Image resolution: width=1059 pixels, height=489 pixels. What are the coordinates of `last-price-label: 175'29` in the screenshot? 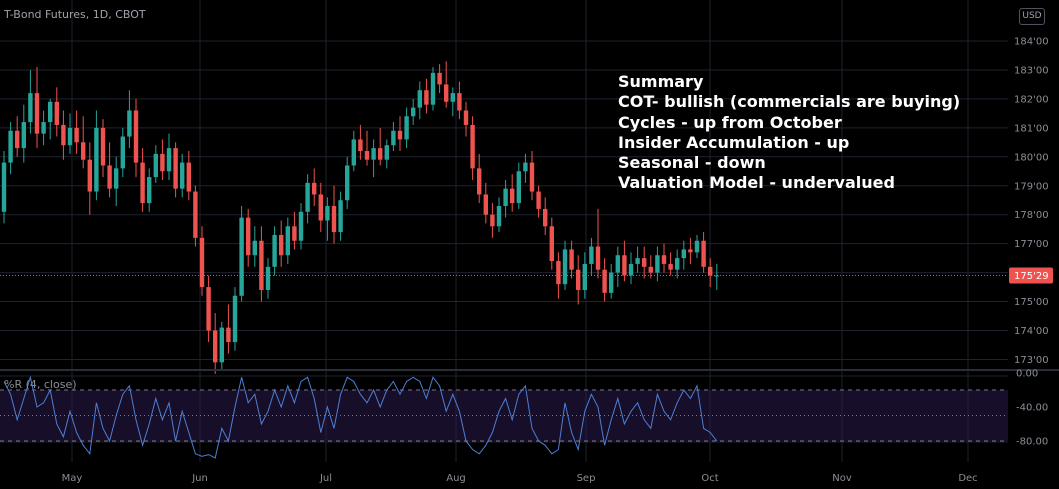 It's located at (1031, 276).